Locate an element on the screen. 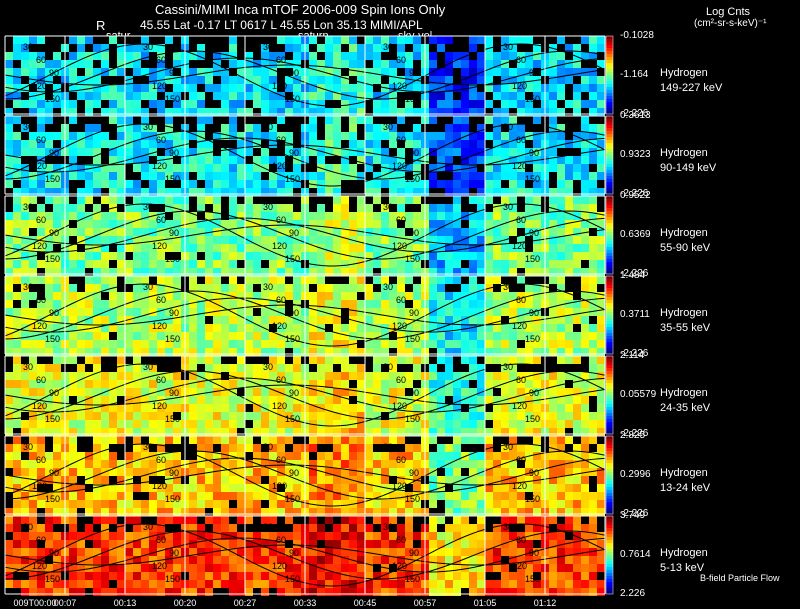 This screenshot has width=800, height=609. colorbar-segment is located at coordinates (609, 350).